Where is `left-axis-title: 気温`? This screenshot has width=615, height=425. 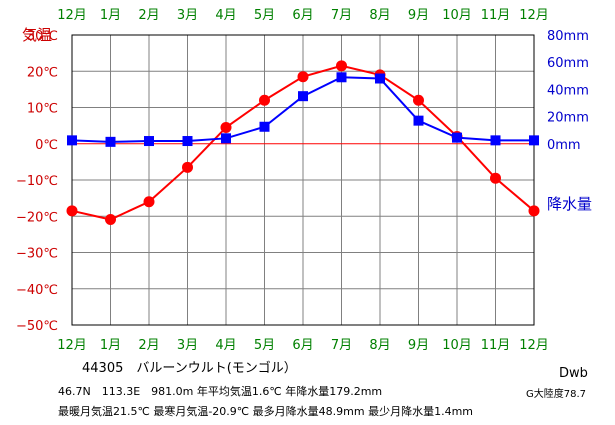 left-axis-title: 気温 is located at coordinates (37, 35).